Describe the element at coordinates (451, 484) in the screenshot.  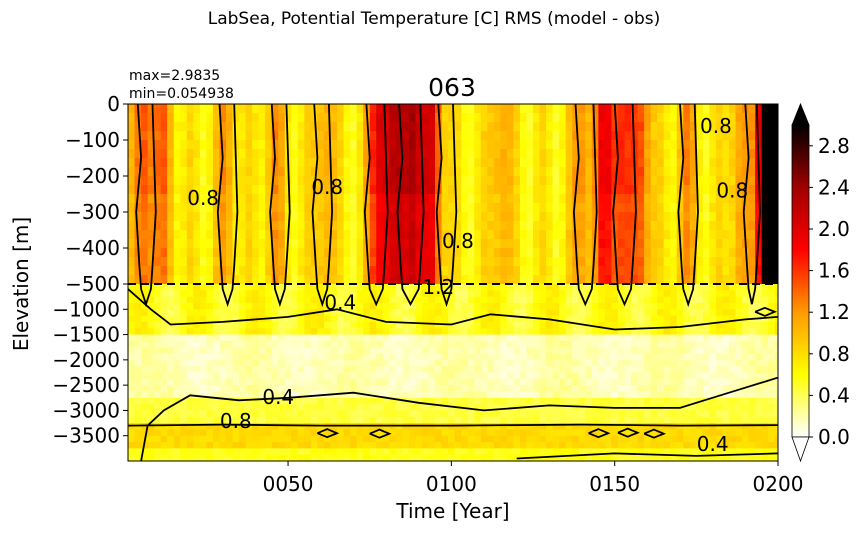
I see `x-tick-label: 0100` at that location.